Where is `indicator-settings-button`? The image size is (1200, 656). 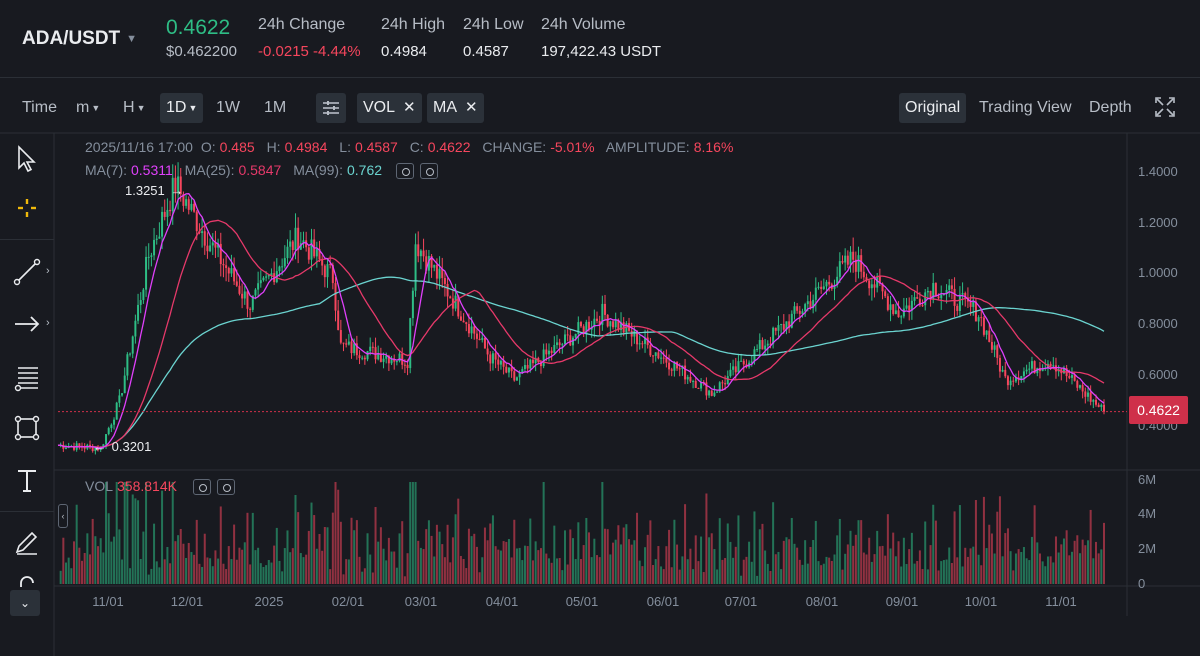
indicator-settings-button is located at coordinates (331, 108).